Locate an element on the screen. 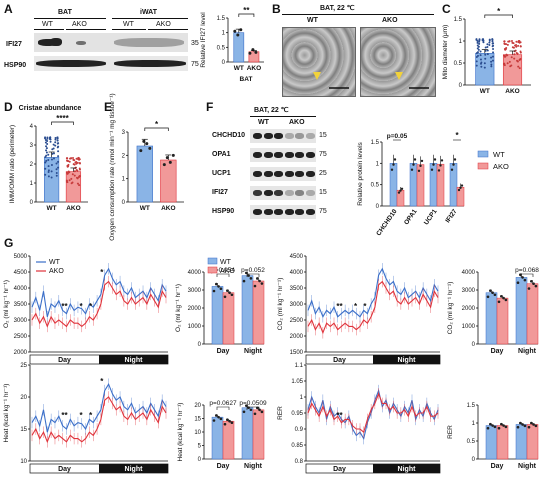  chart-g-co2-night-block is located at coordinates (406, 359).